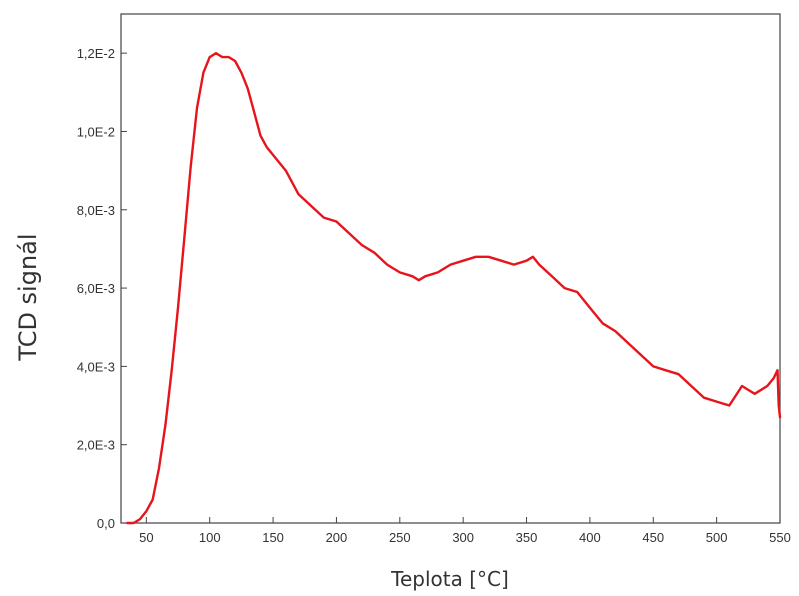 This screenshot has width=799, height=596. I want to click on x-tick-label: 250, so click(400, 537).